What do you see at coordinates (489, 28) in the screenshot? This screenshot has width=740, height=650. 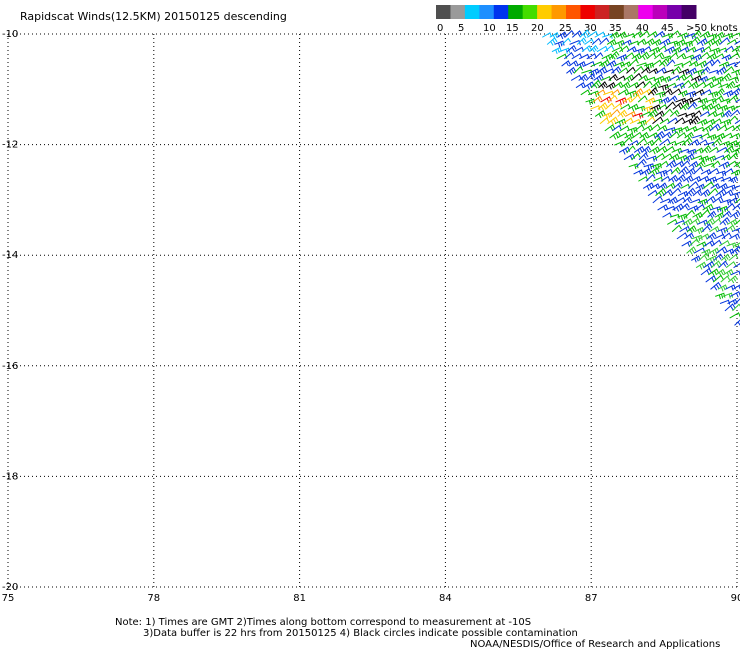 I see `legend-label: 10` at bounding box center [489, 28].